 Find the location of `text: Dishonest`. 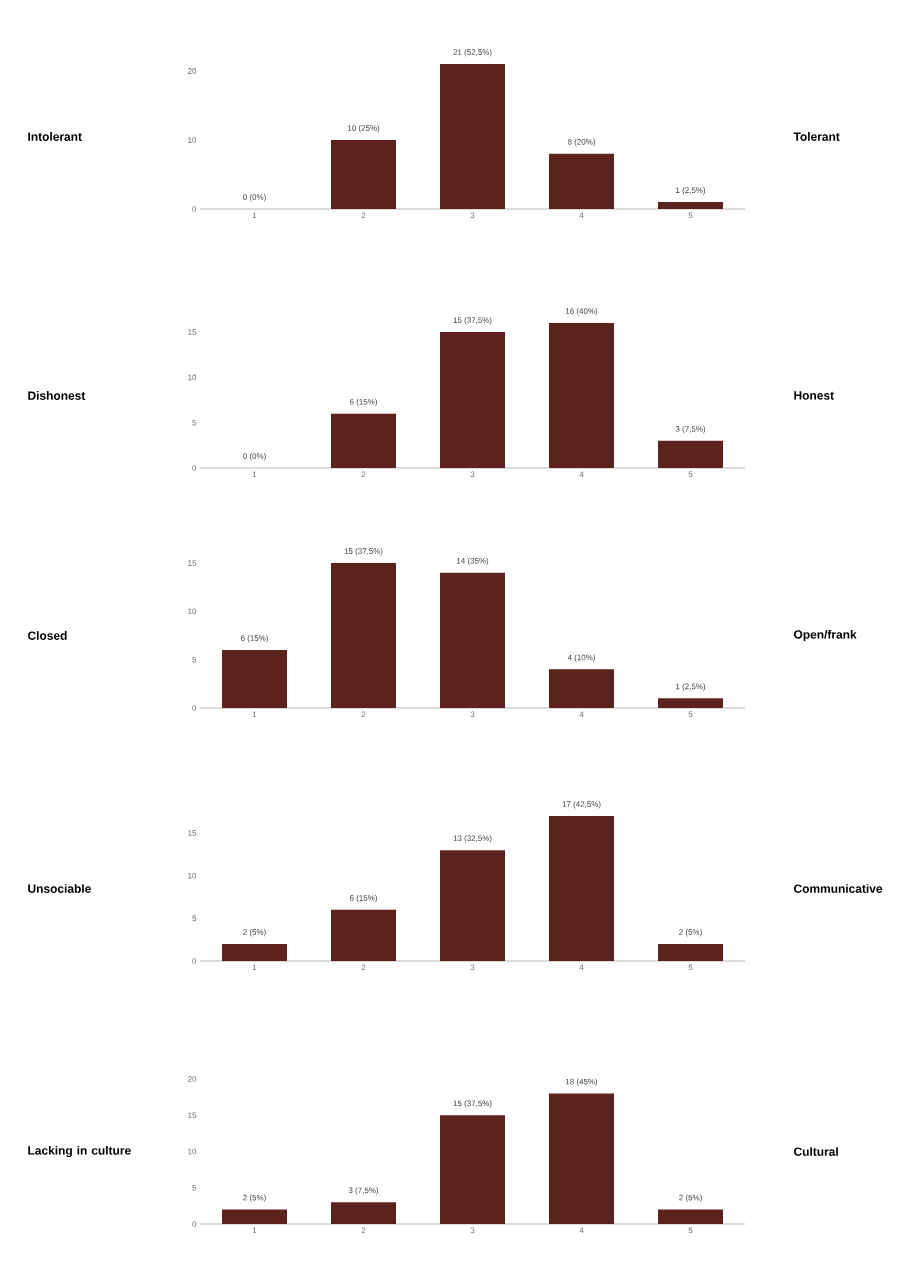

text: Dishonest is located at coordinates (57, 395).